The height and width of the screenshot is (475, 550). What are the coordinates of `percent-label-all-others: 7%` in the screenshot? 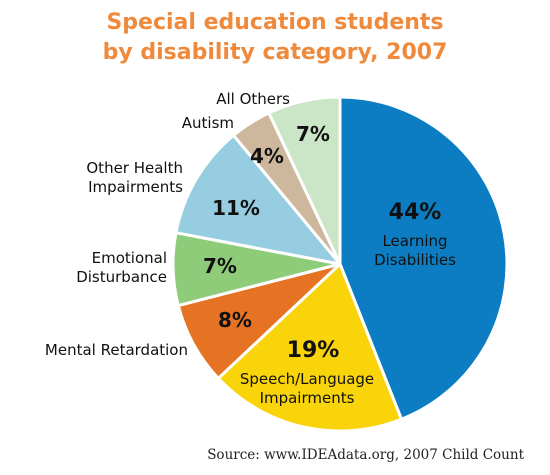 It's located at (313, 134).